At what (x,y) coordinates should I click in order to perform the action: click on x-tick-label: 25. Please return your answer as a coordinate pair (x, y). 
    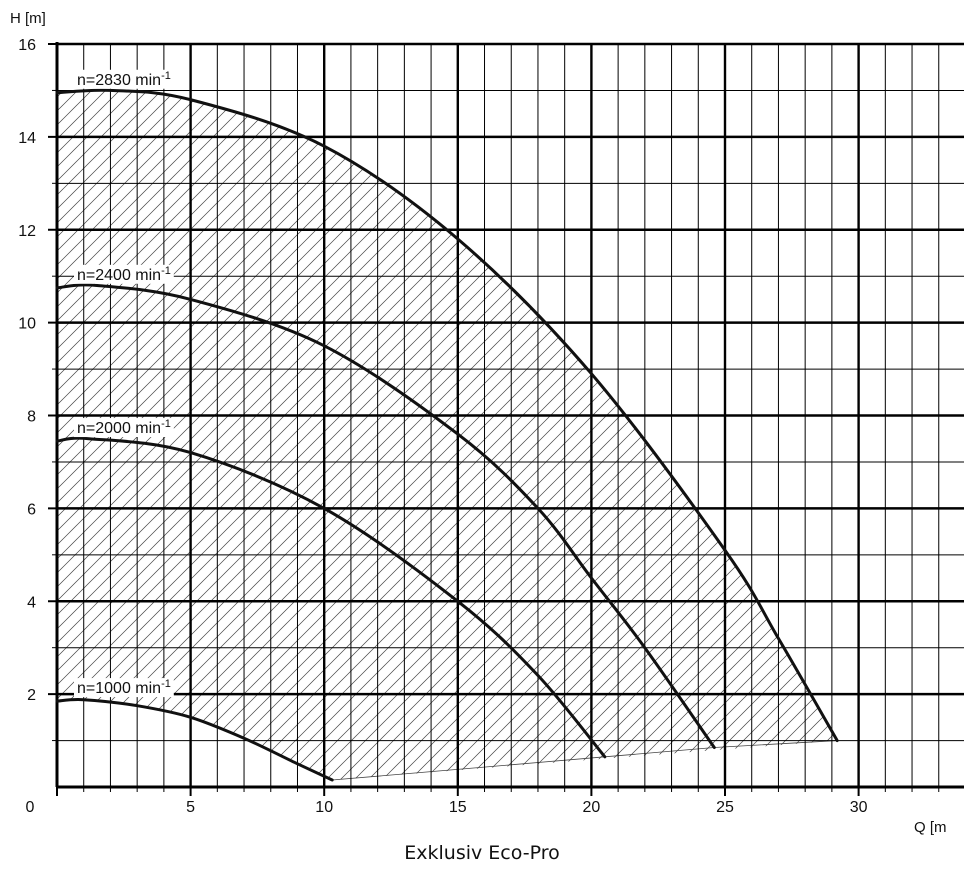
    Looking at the image, I should click on (725, 807).